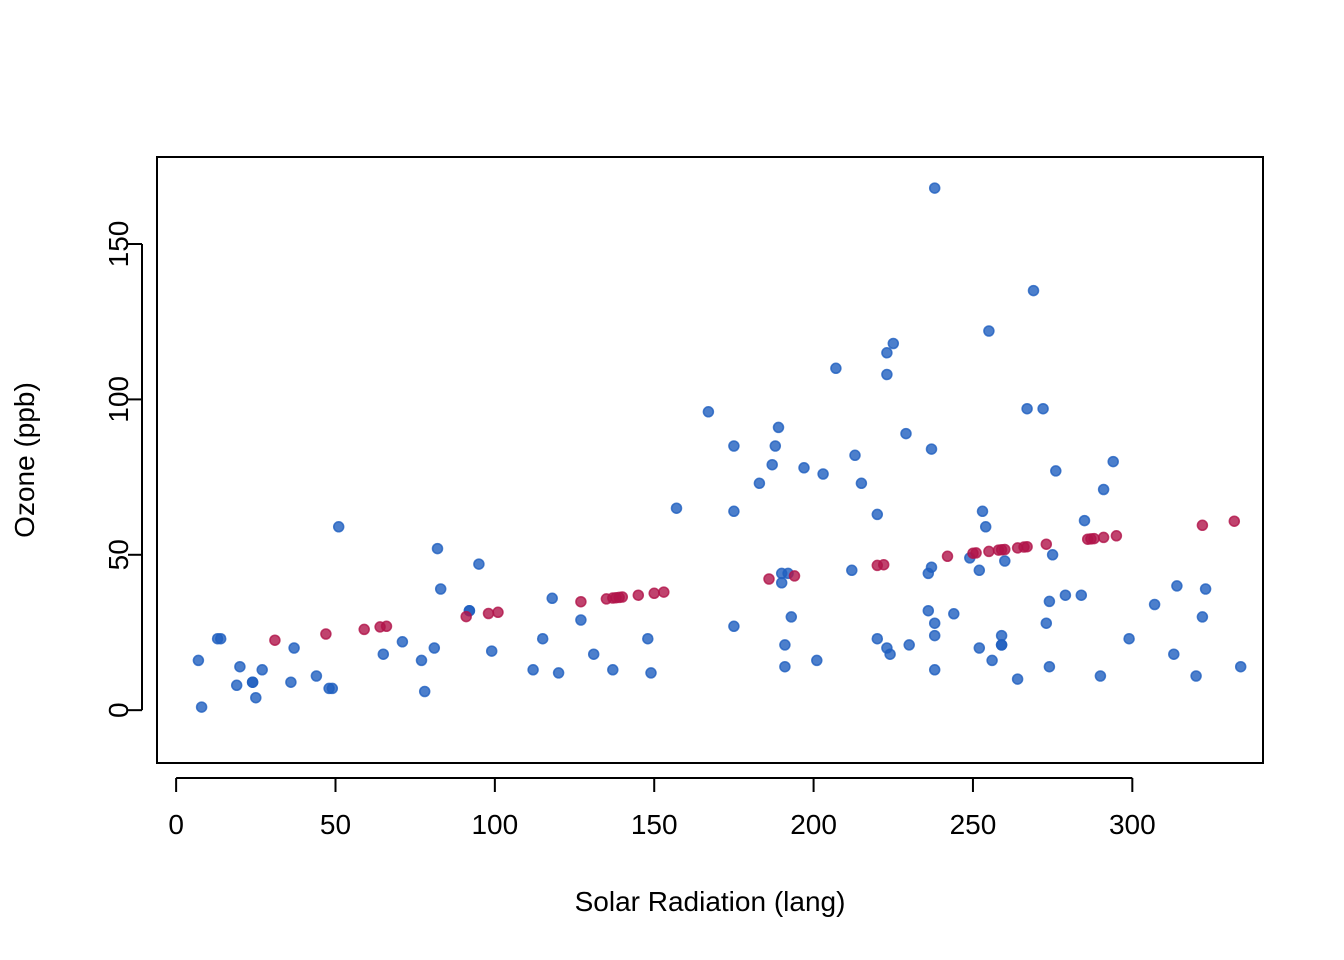  Describe the element at coordinates (710, 901) in the screenshot. I see `x-axis-label: Solar Radiation (lang)` at that location.